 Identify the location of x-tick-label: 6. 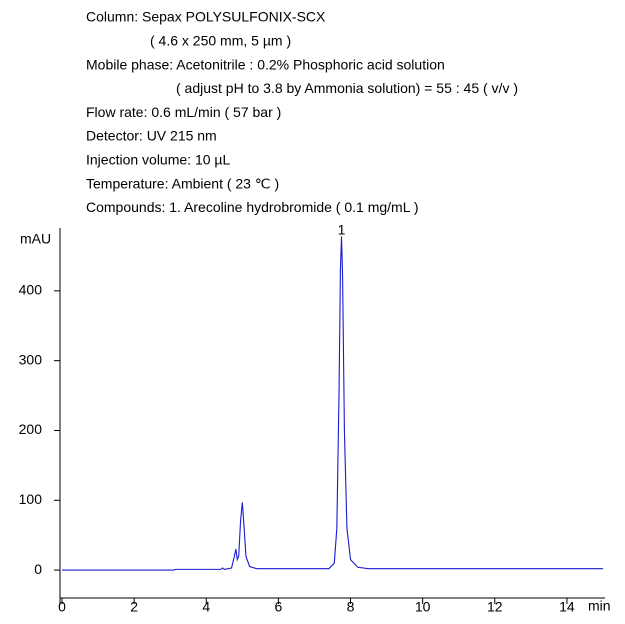
(279, 607).